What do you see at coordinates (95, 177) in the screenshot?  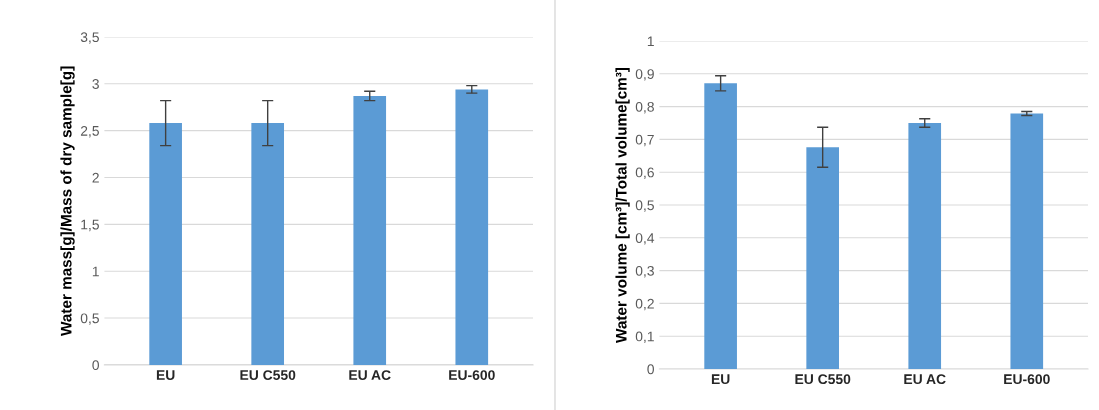 I see `y-tick-label: 2` at bounding box center [95, 177].